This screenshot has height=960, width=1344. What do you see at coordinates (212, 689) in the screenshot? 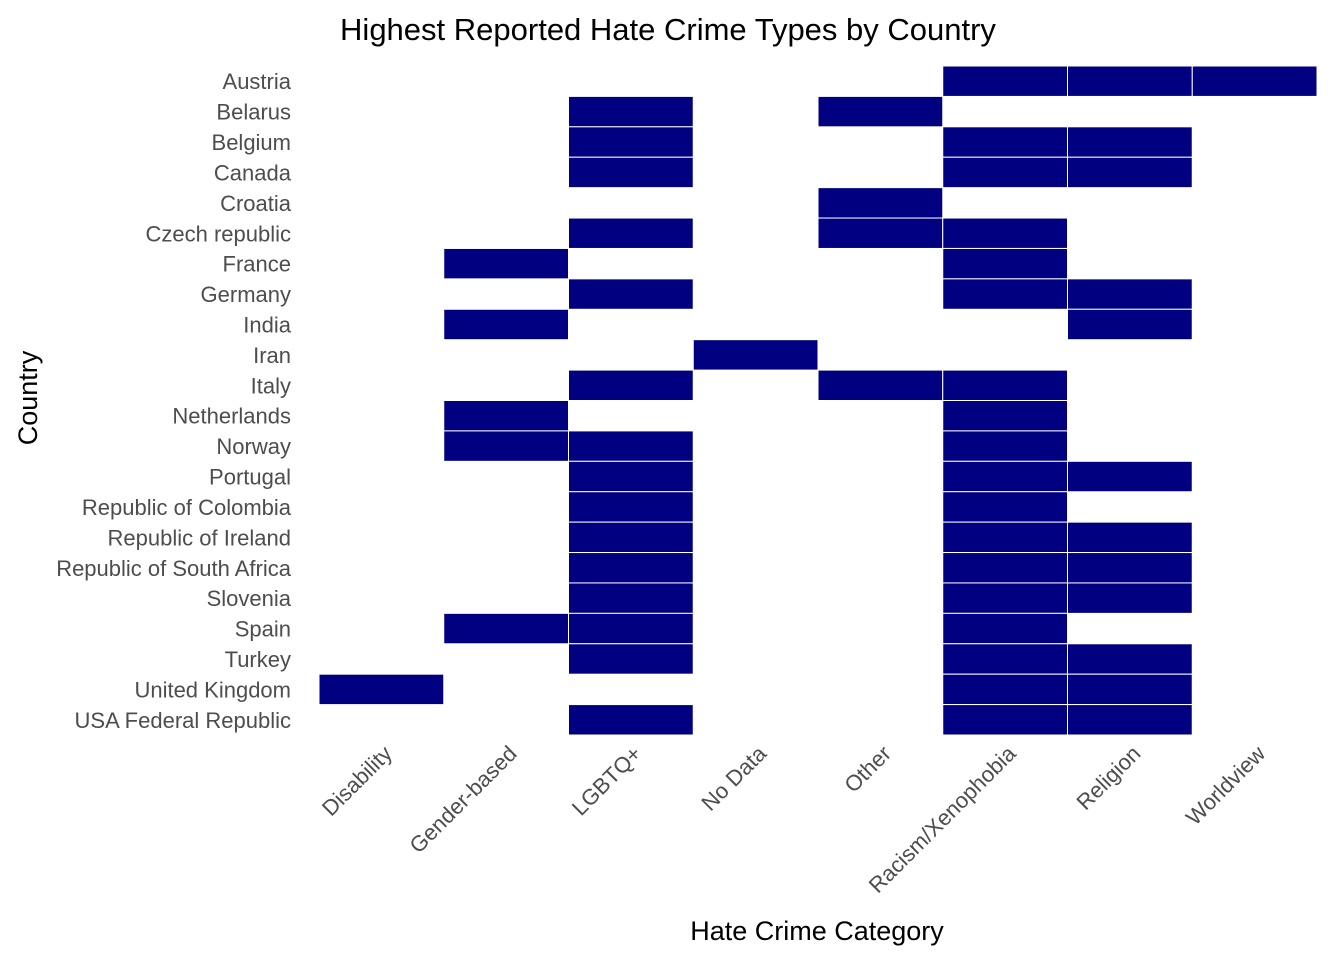
I see `y-tick-label: United Kingdom` at bounding box center [212, 689].